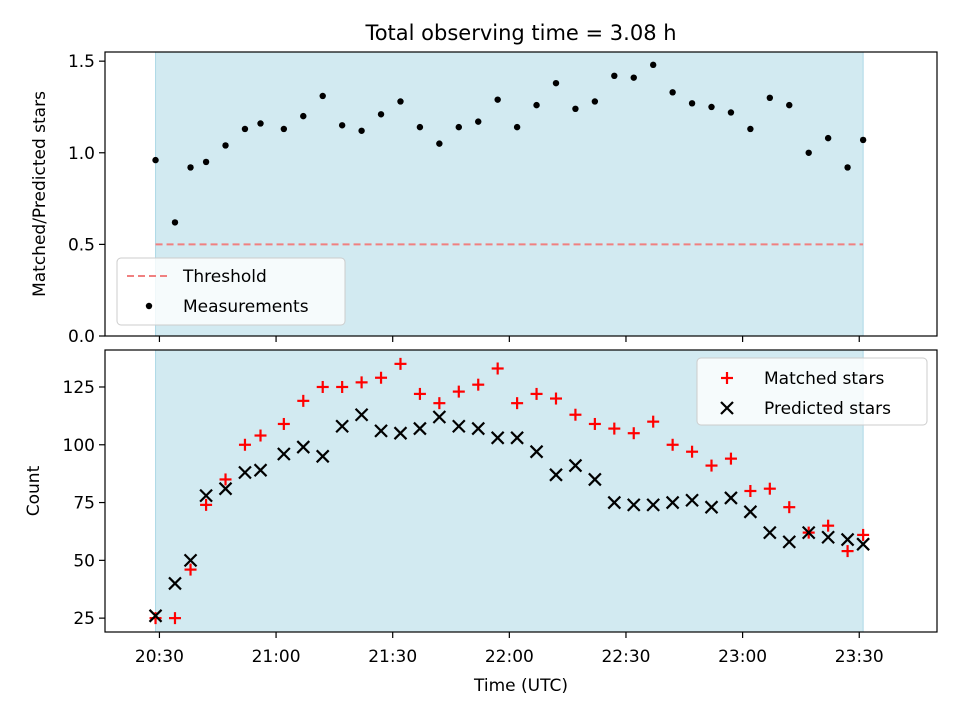 The image size is (960, 720). I want to click on count-y-axis-label: Count, so click(34, 490).